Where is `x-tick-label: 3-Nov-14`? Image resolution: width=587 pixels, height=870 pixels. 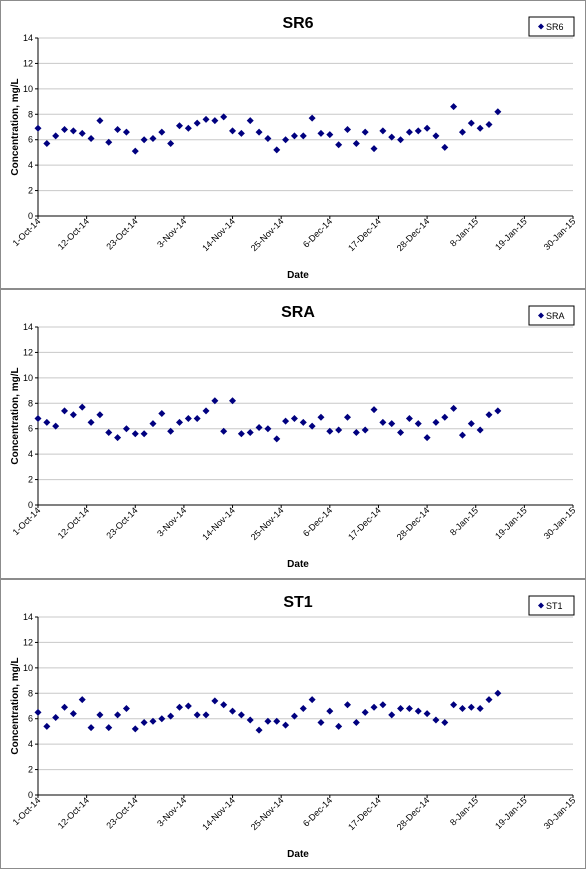
x-tick-label: 3-Nov-14 is located at coordinates (171, 232).